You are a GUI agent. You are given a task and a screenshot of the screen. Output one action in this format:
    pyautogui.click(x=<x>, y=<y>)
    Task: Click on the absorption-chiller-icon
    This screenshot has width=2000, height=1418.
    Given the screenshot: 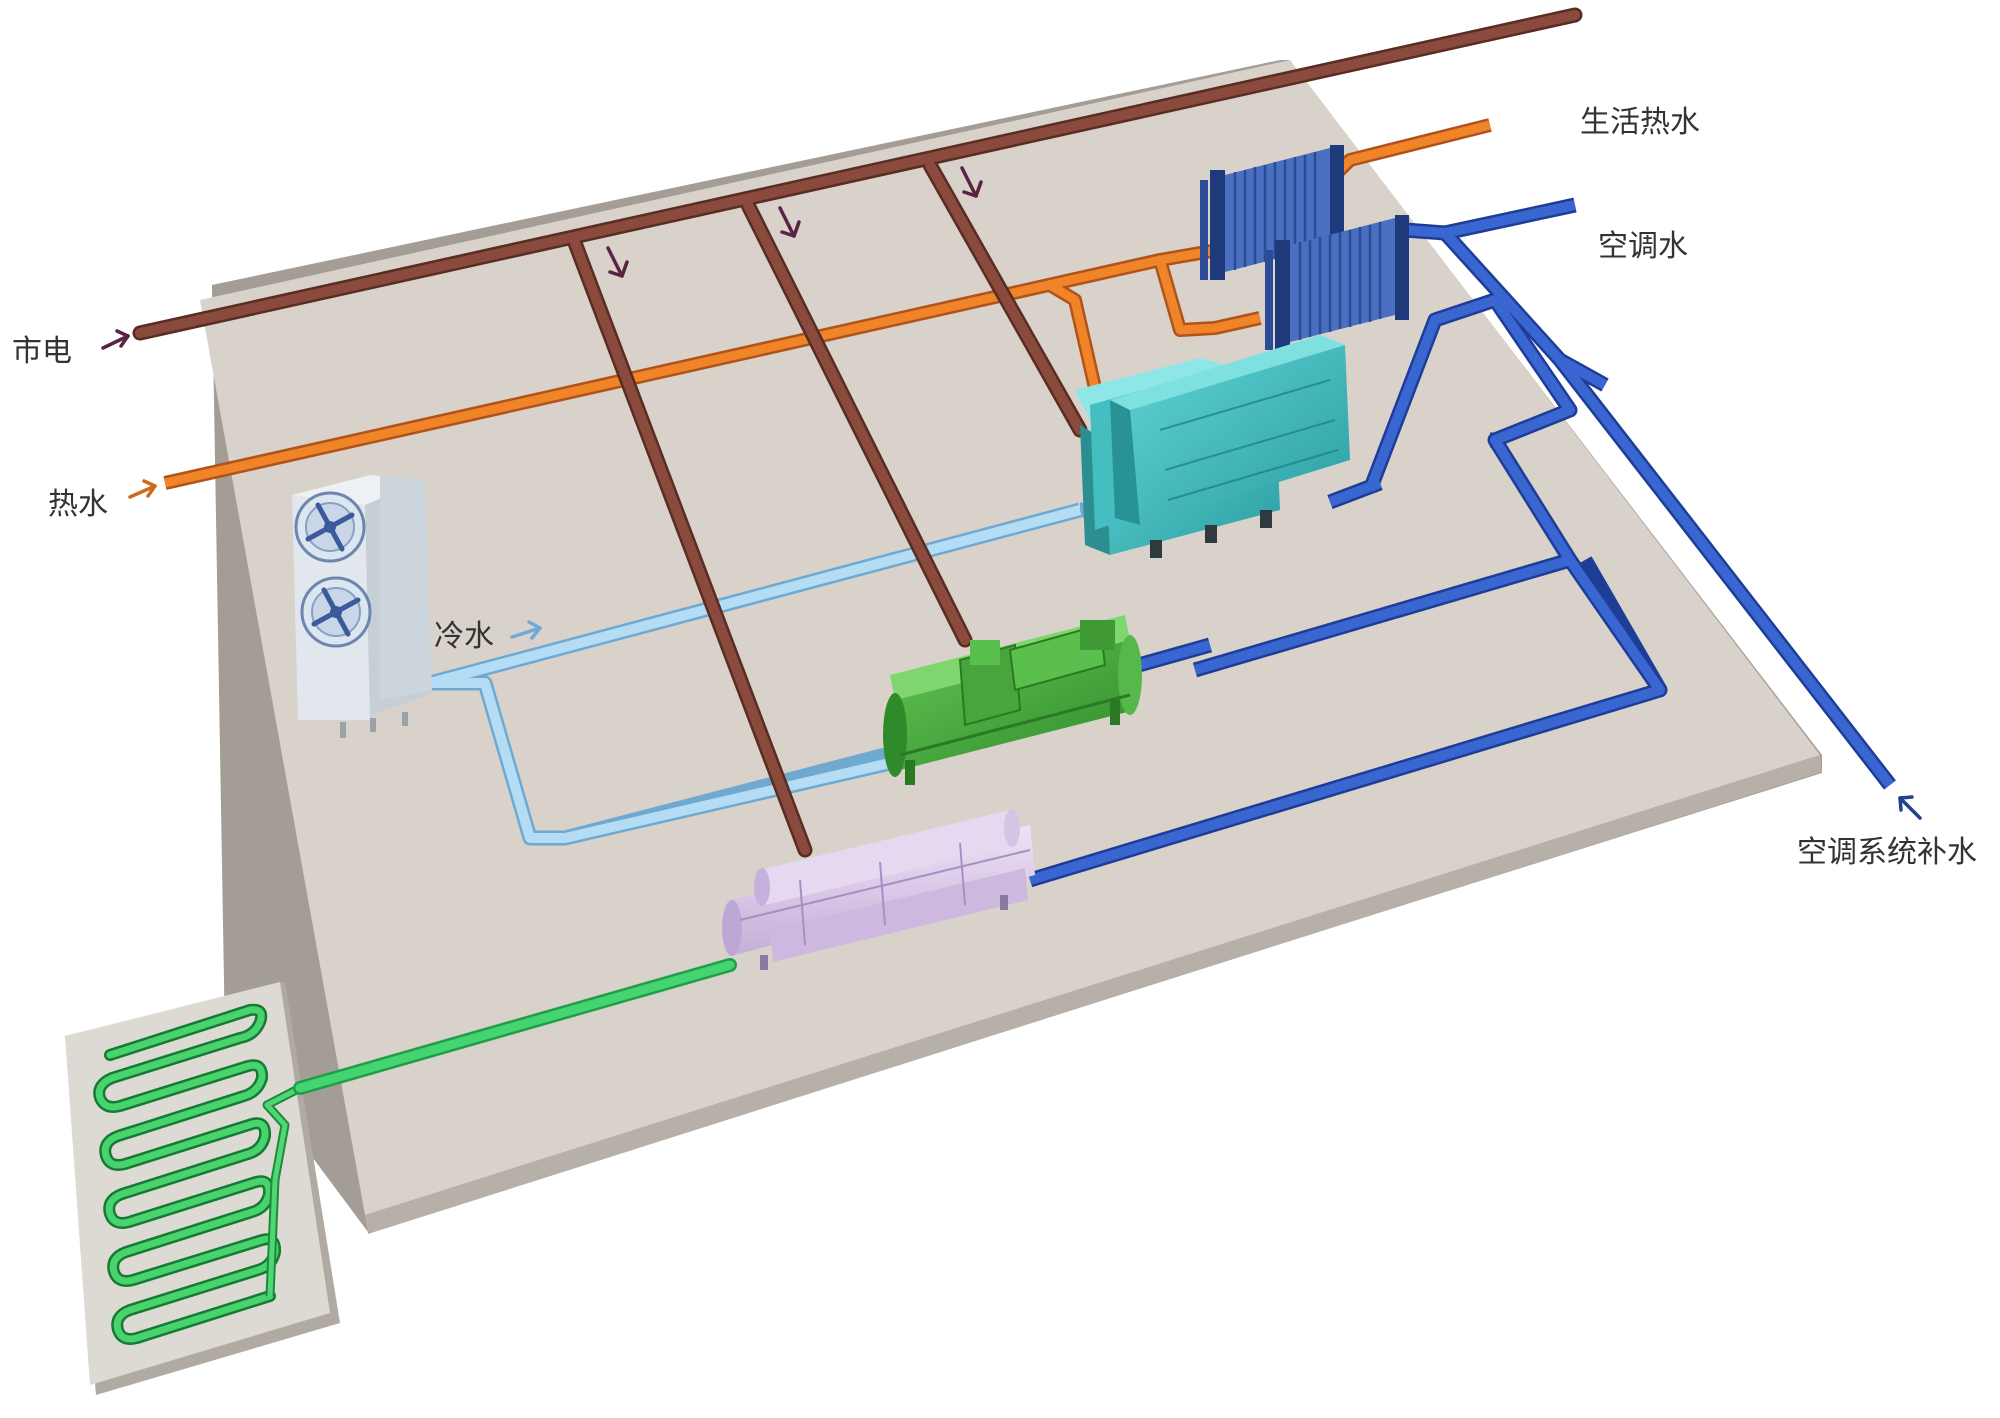 What is the action you would take?
    pyautogui.click(x=1212, y=446)
    